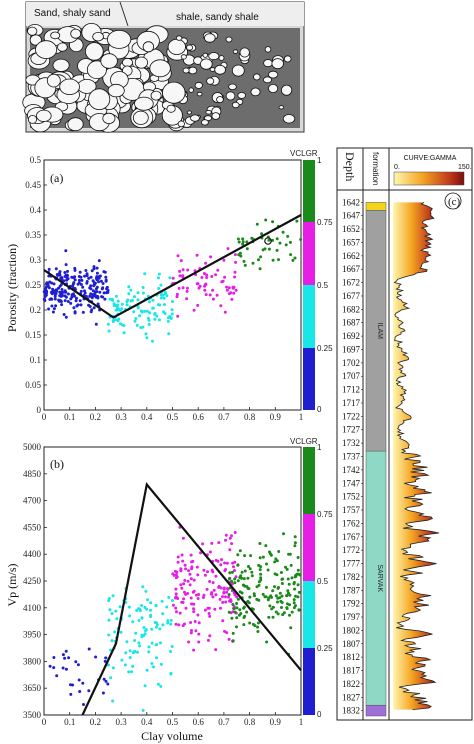 Image resolution: width=474 pixels, height=744 pixels. What do you see at coordinates (32, 447) in the screenshot?
I see `panel-b-ytick-label: 5000` at bounding box center [32, 447].